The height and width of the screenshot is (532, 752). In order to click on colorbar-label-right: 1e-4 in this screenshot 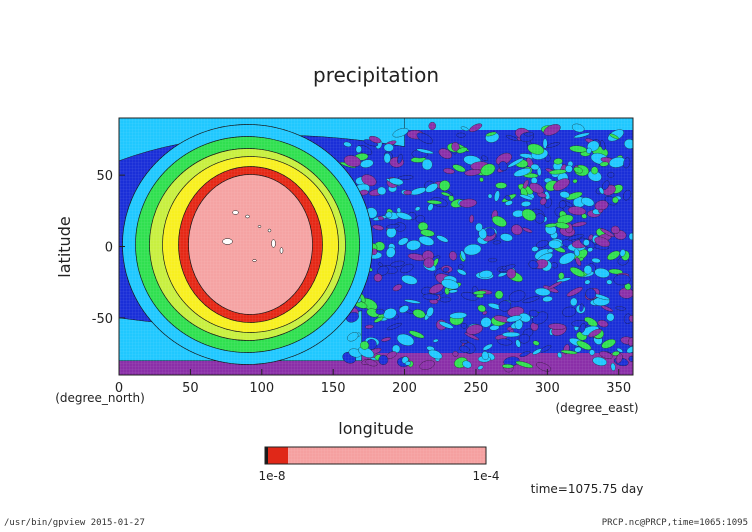, I will do `click(486, 476)`.